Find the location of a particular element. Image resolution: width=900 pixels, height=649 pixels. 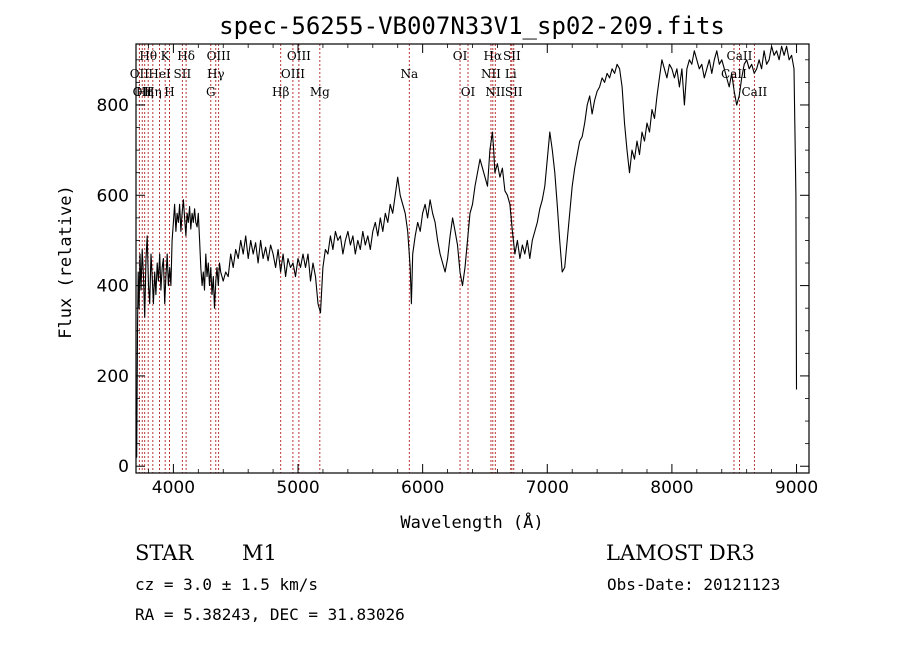

line-label-7: H is located at coordinates (169, 92).